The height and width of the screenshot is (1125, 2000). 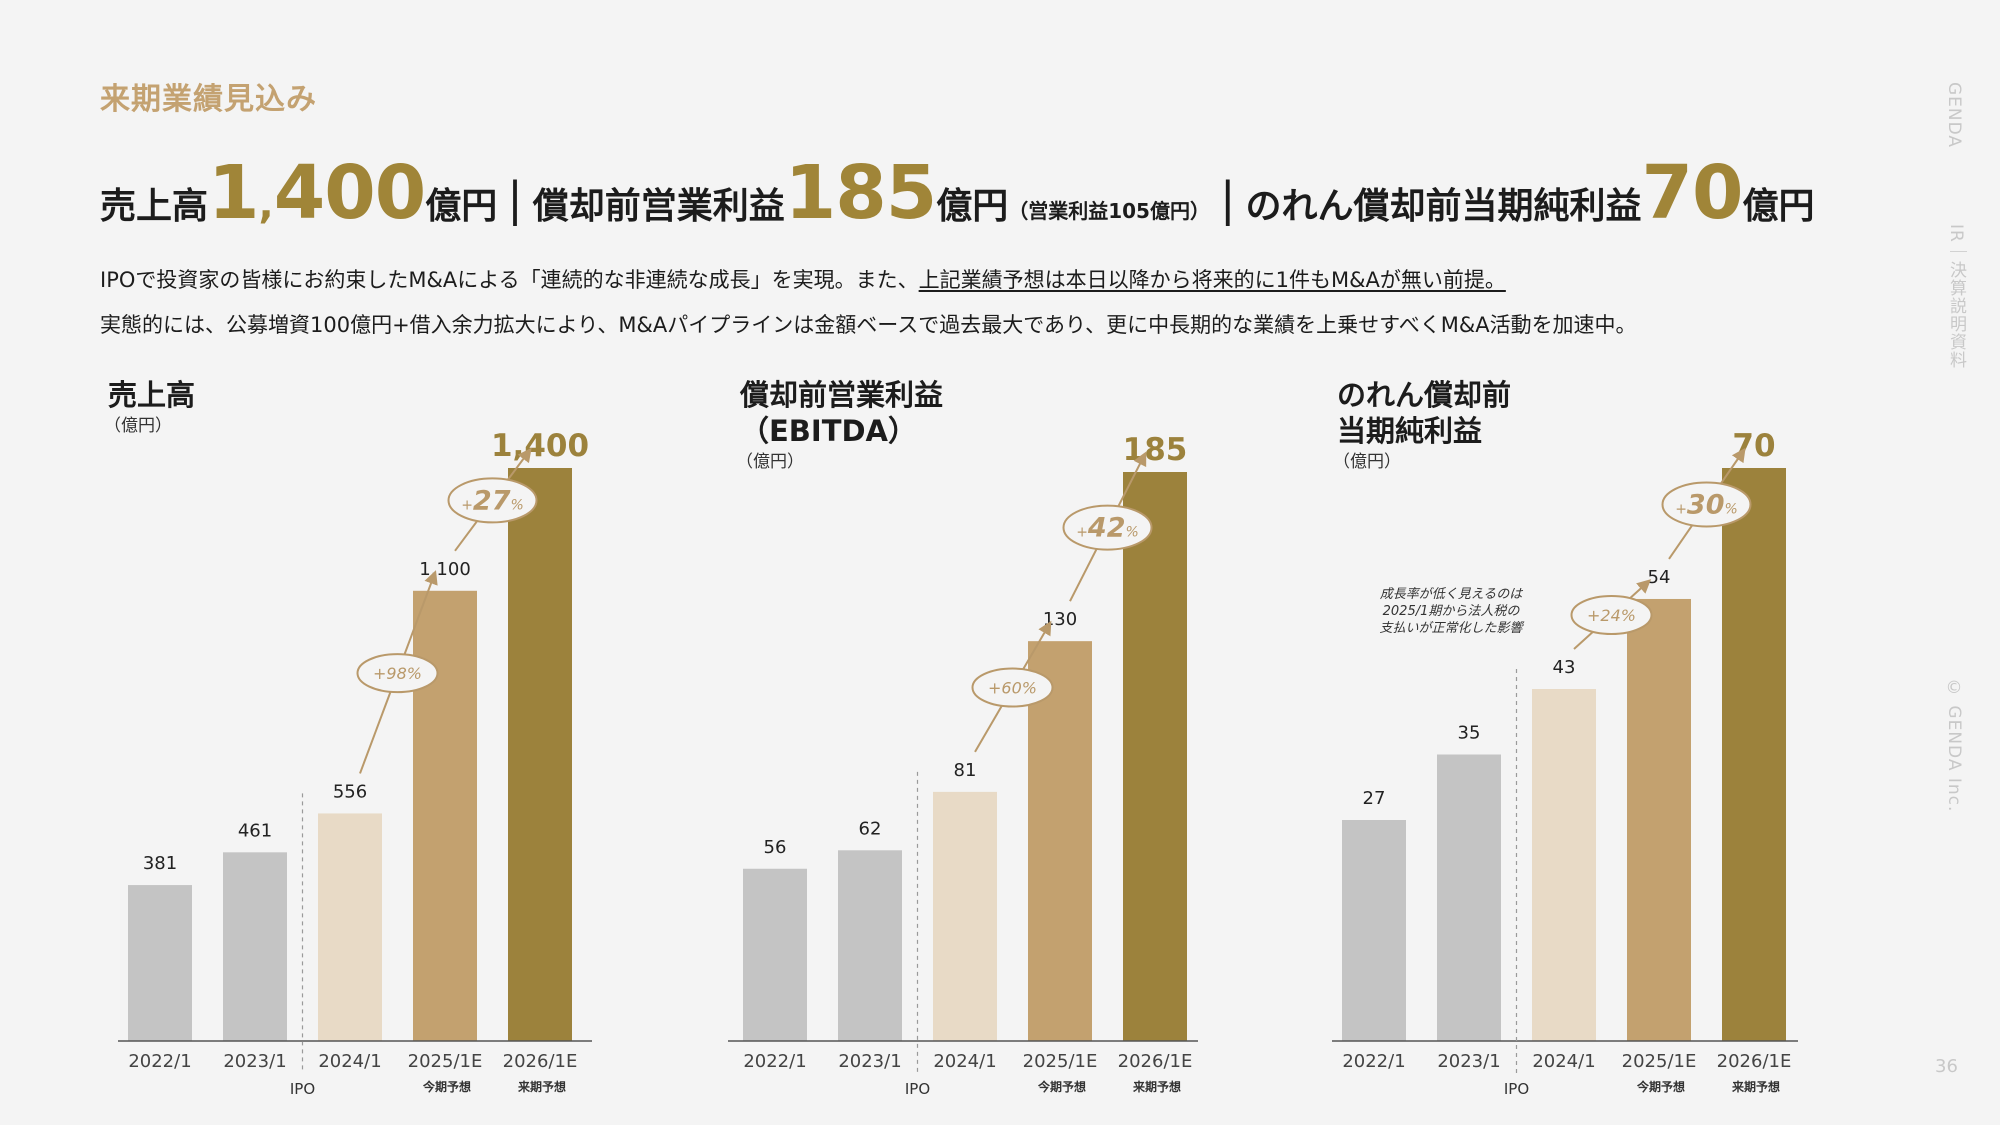 What do you see at coordinates (233, 193) in the screenshot?
I see `headline-sales-value-a: 1` at bounding box center [233, 193].